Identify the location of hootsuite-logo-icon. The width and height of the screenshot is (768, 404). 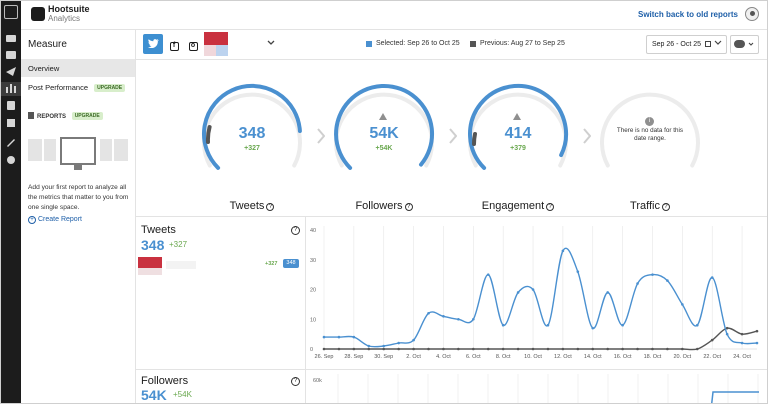
(11, 12).